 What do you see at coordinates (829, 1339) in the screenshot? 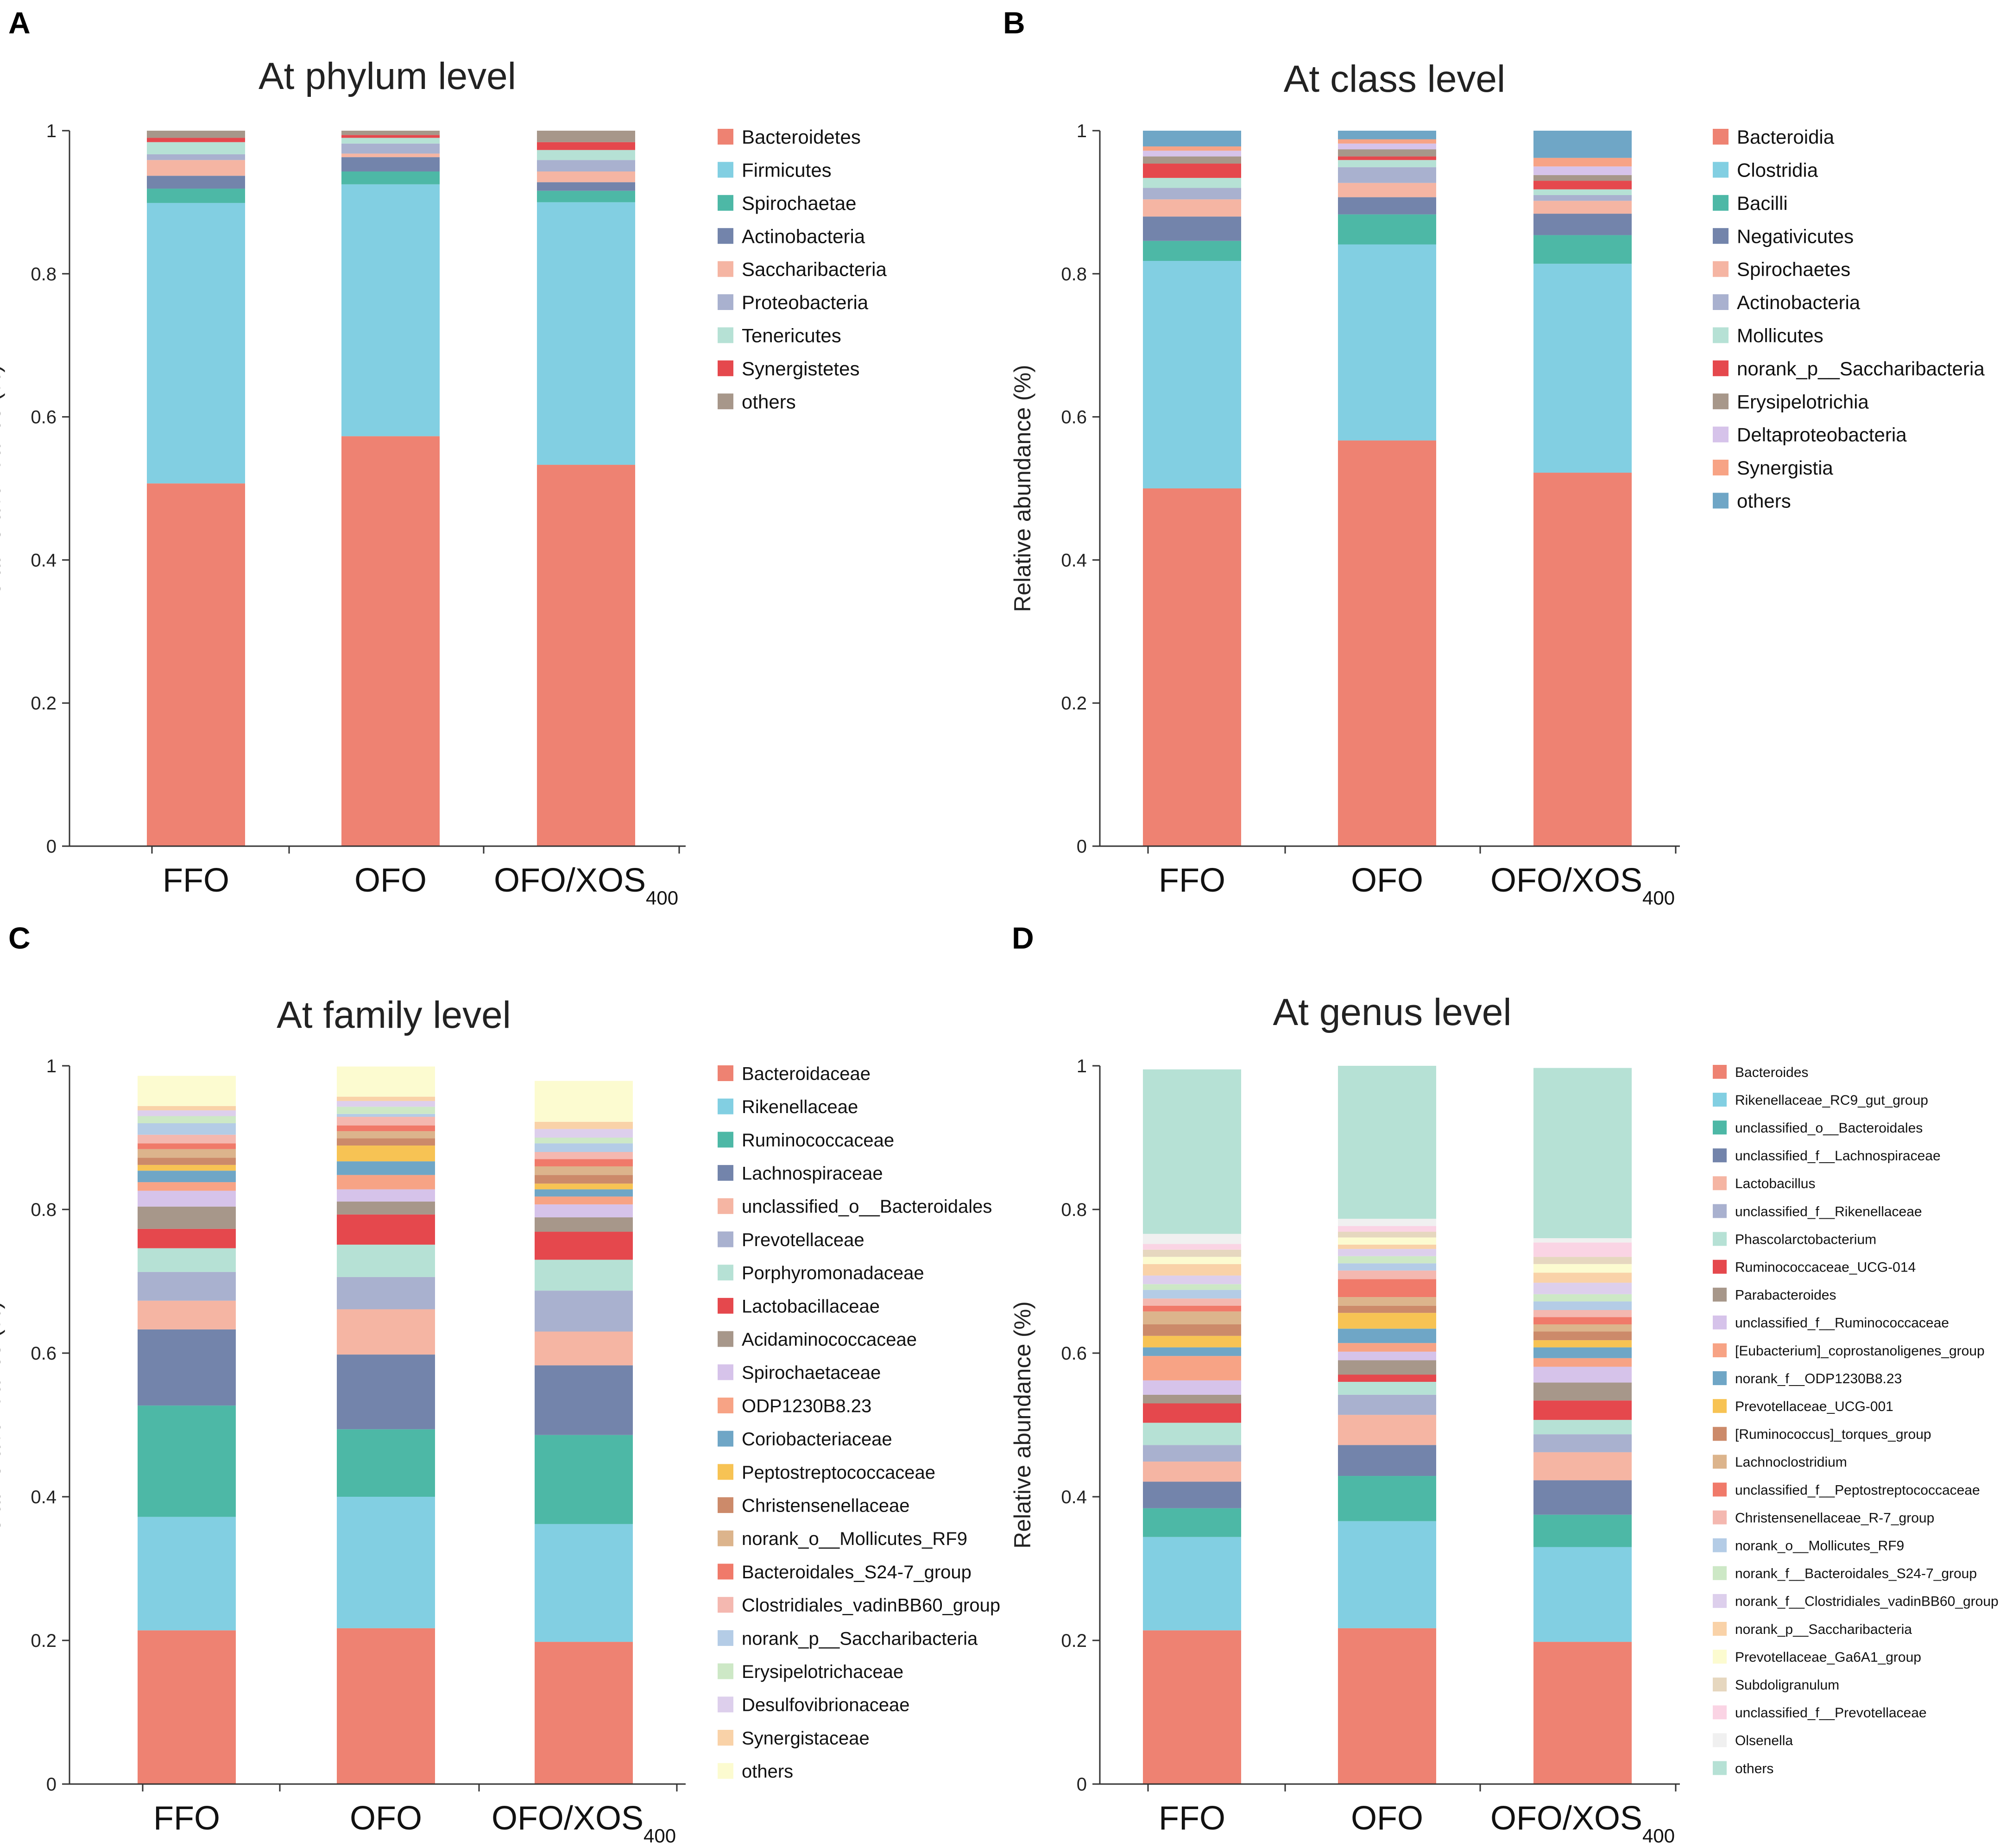
I see `legend-label: Acidaminococcaceae` at bounding box center [829, 1339].